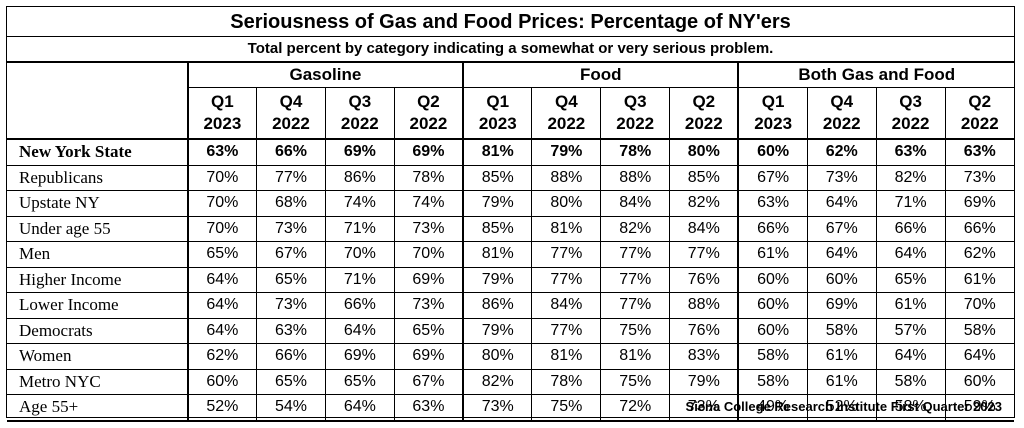 The width and height of the screenshot is (1024, 428). I want to click on quarter-label: Q3, so click(360, 101).